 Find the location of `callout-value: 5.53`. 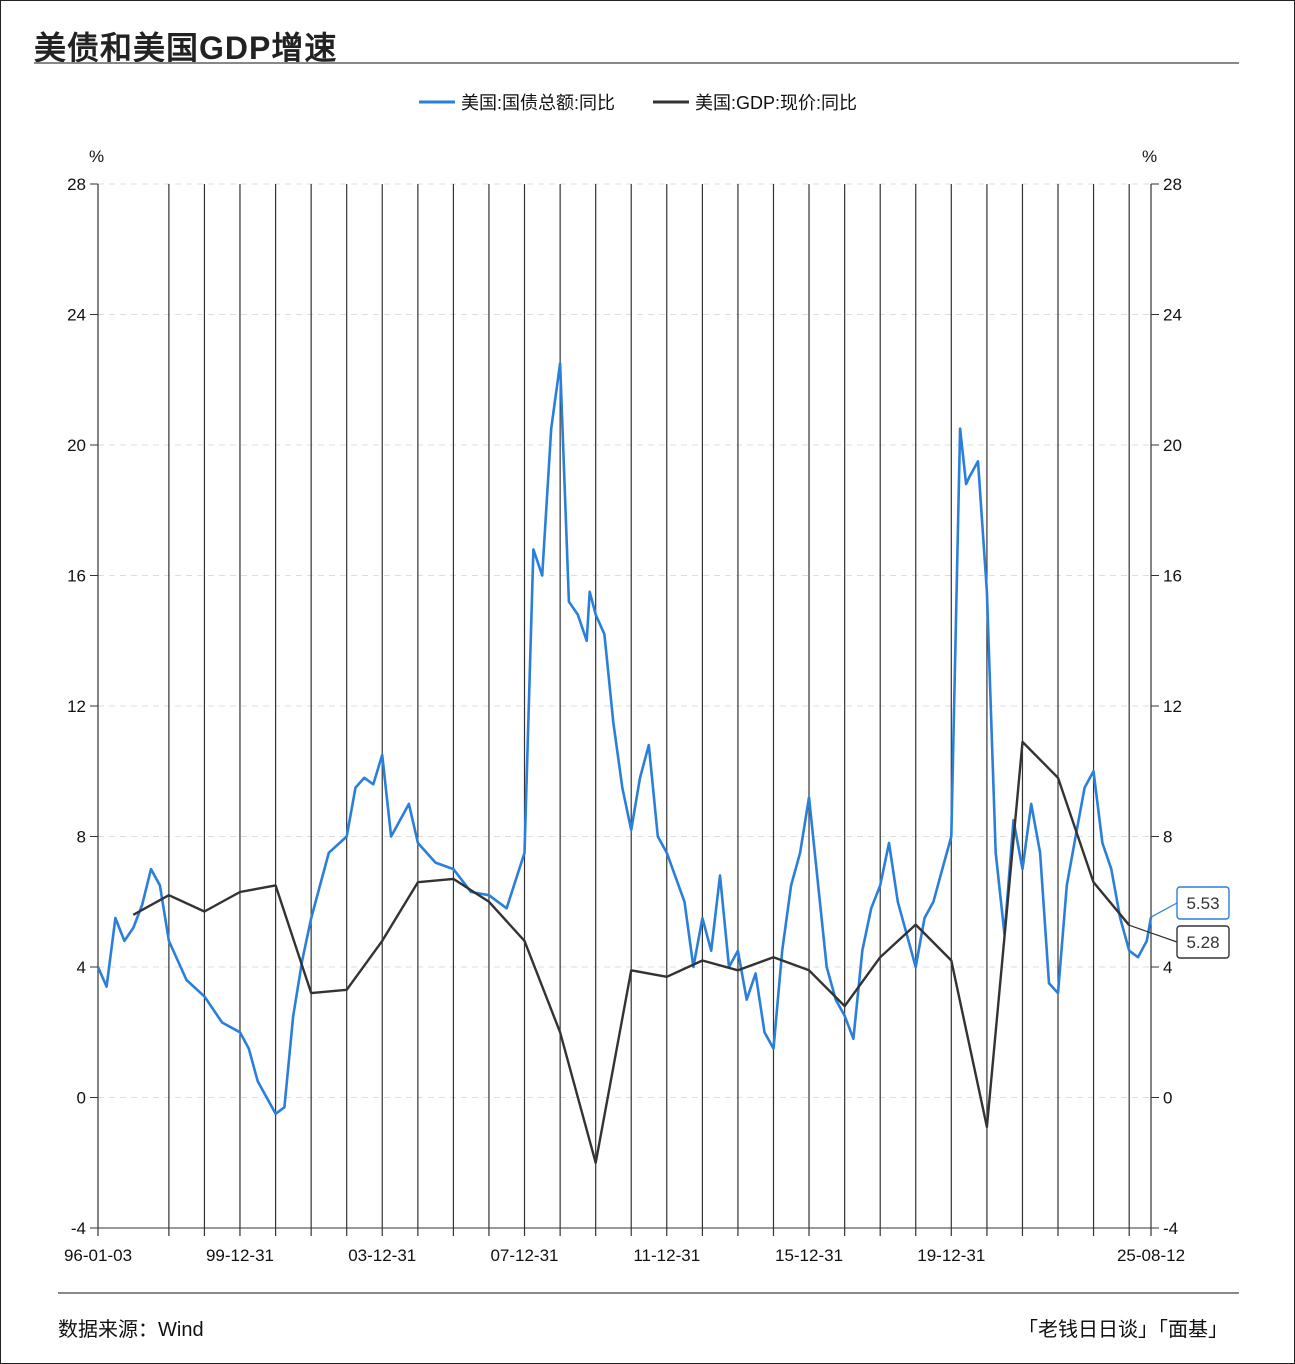

callout-value: 5.53 is located at coordinates (1202, 903).